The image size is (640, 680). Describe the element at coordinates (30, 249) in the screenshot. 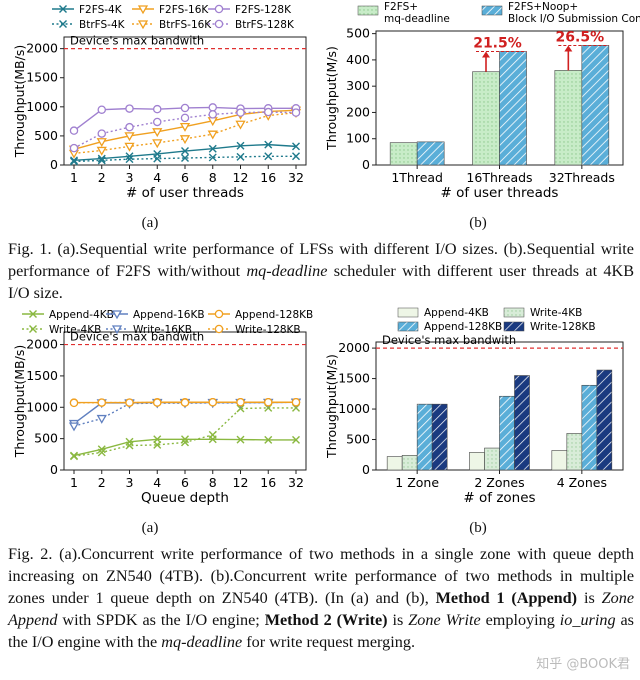

I see `fig1-label: Fig. 1.` at that location.